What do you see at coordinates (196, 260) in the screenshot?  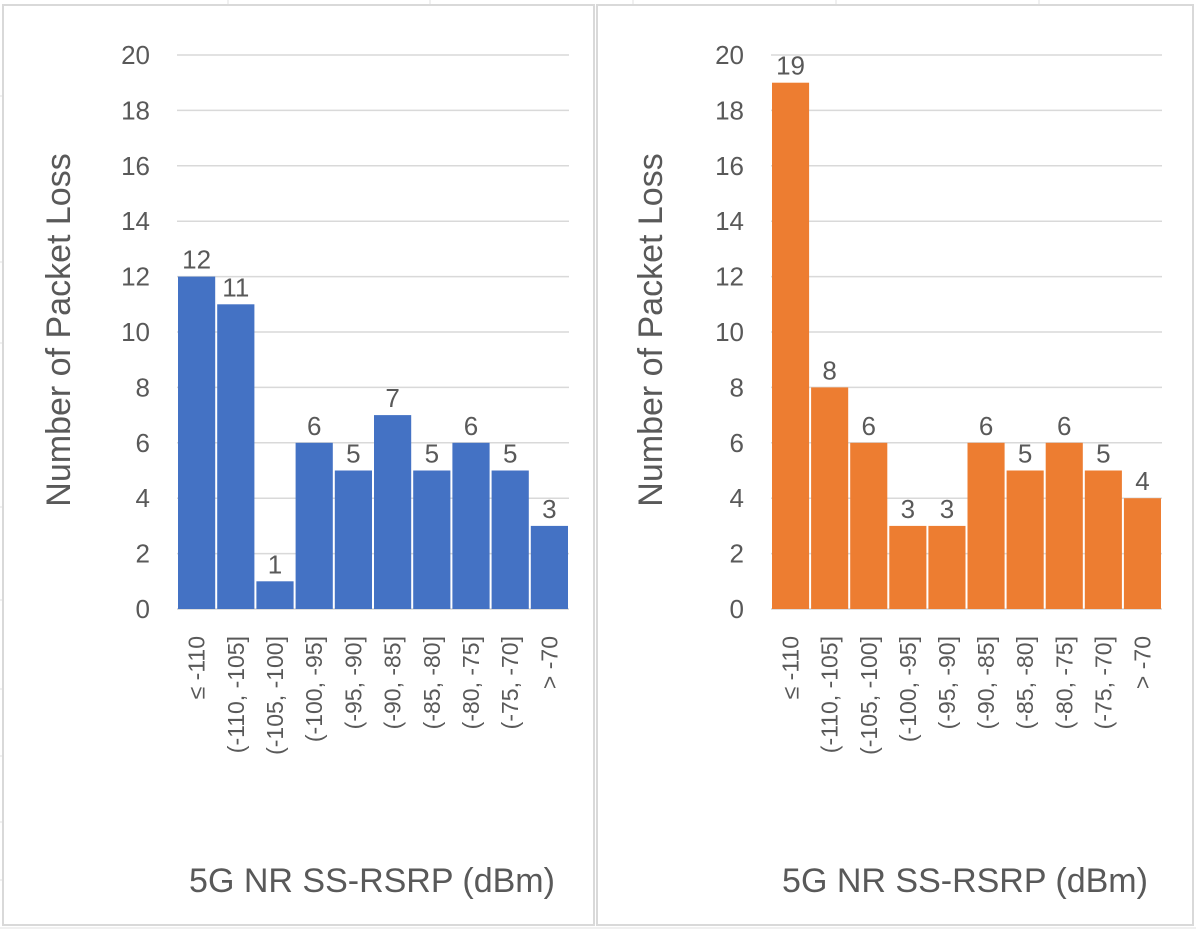 I see `bar-data-label: 12` at bounding box center [196, 260].